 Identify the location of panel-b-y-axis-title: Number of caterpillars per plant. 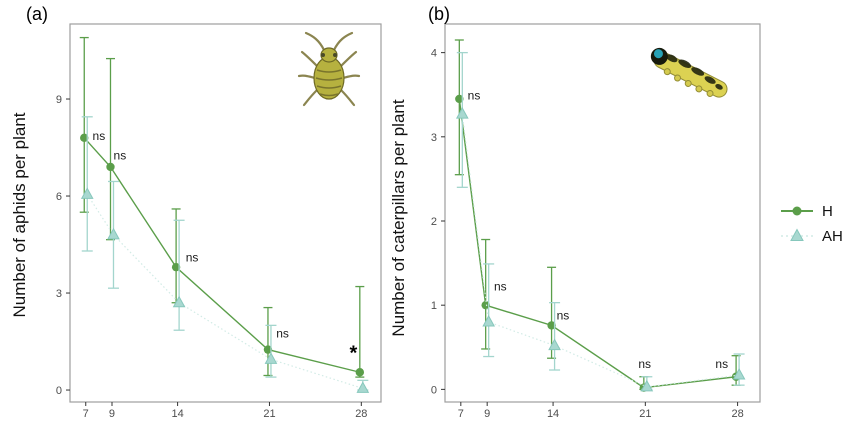
(398, 218).